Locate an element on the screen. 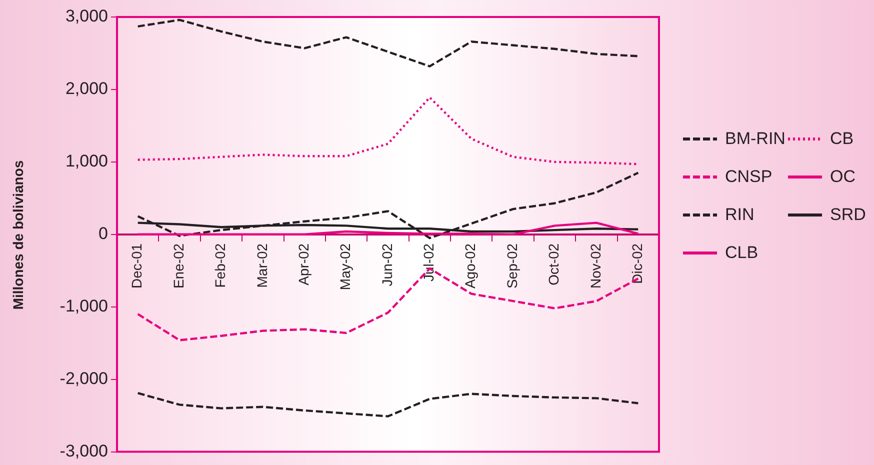 This screenshot has width=874, height=465. x-tick-label: Sep-02 is located at coordinates (512, 266).